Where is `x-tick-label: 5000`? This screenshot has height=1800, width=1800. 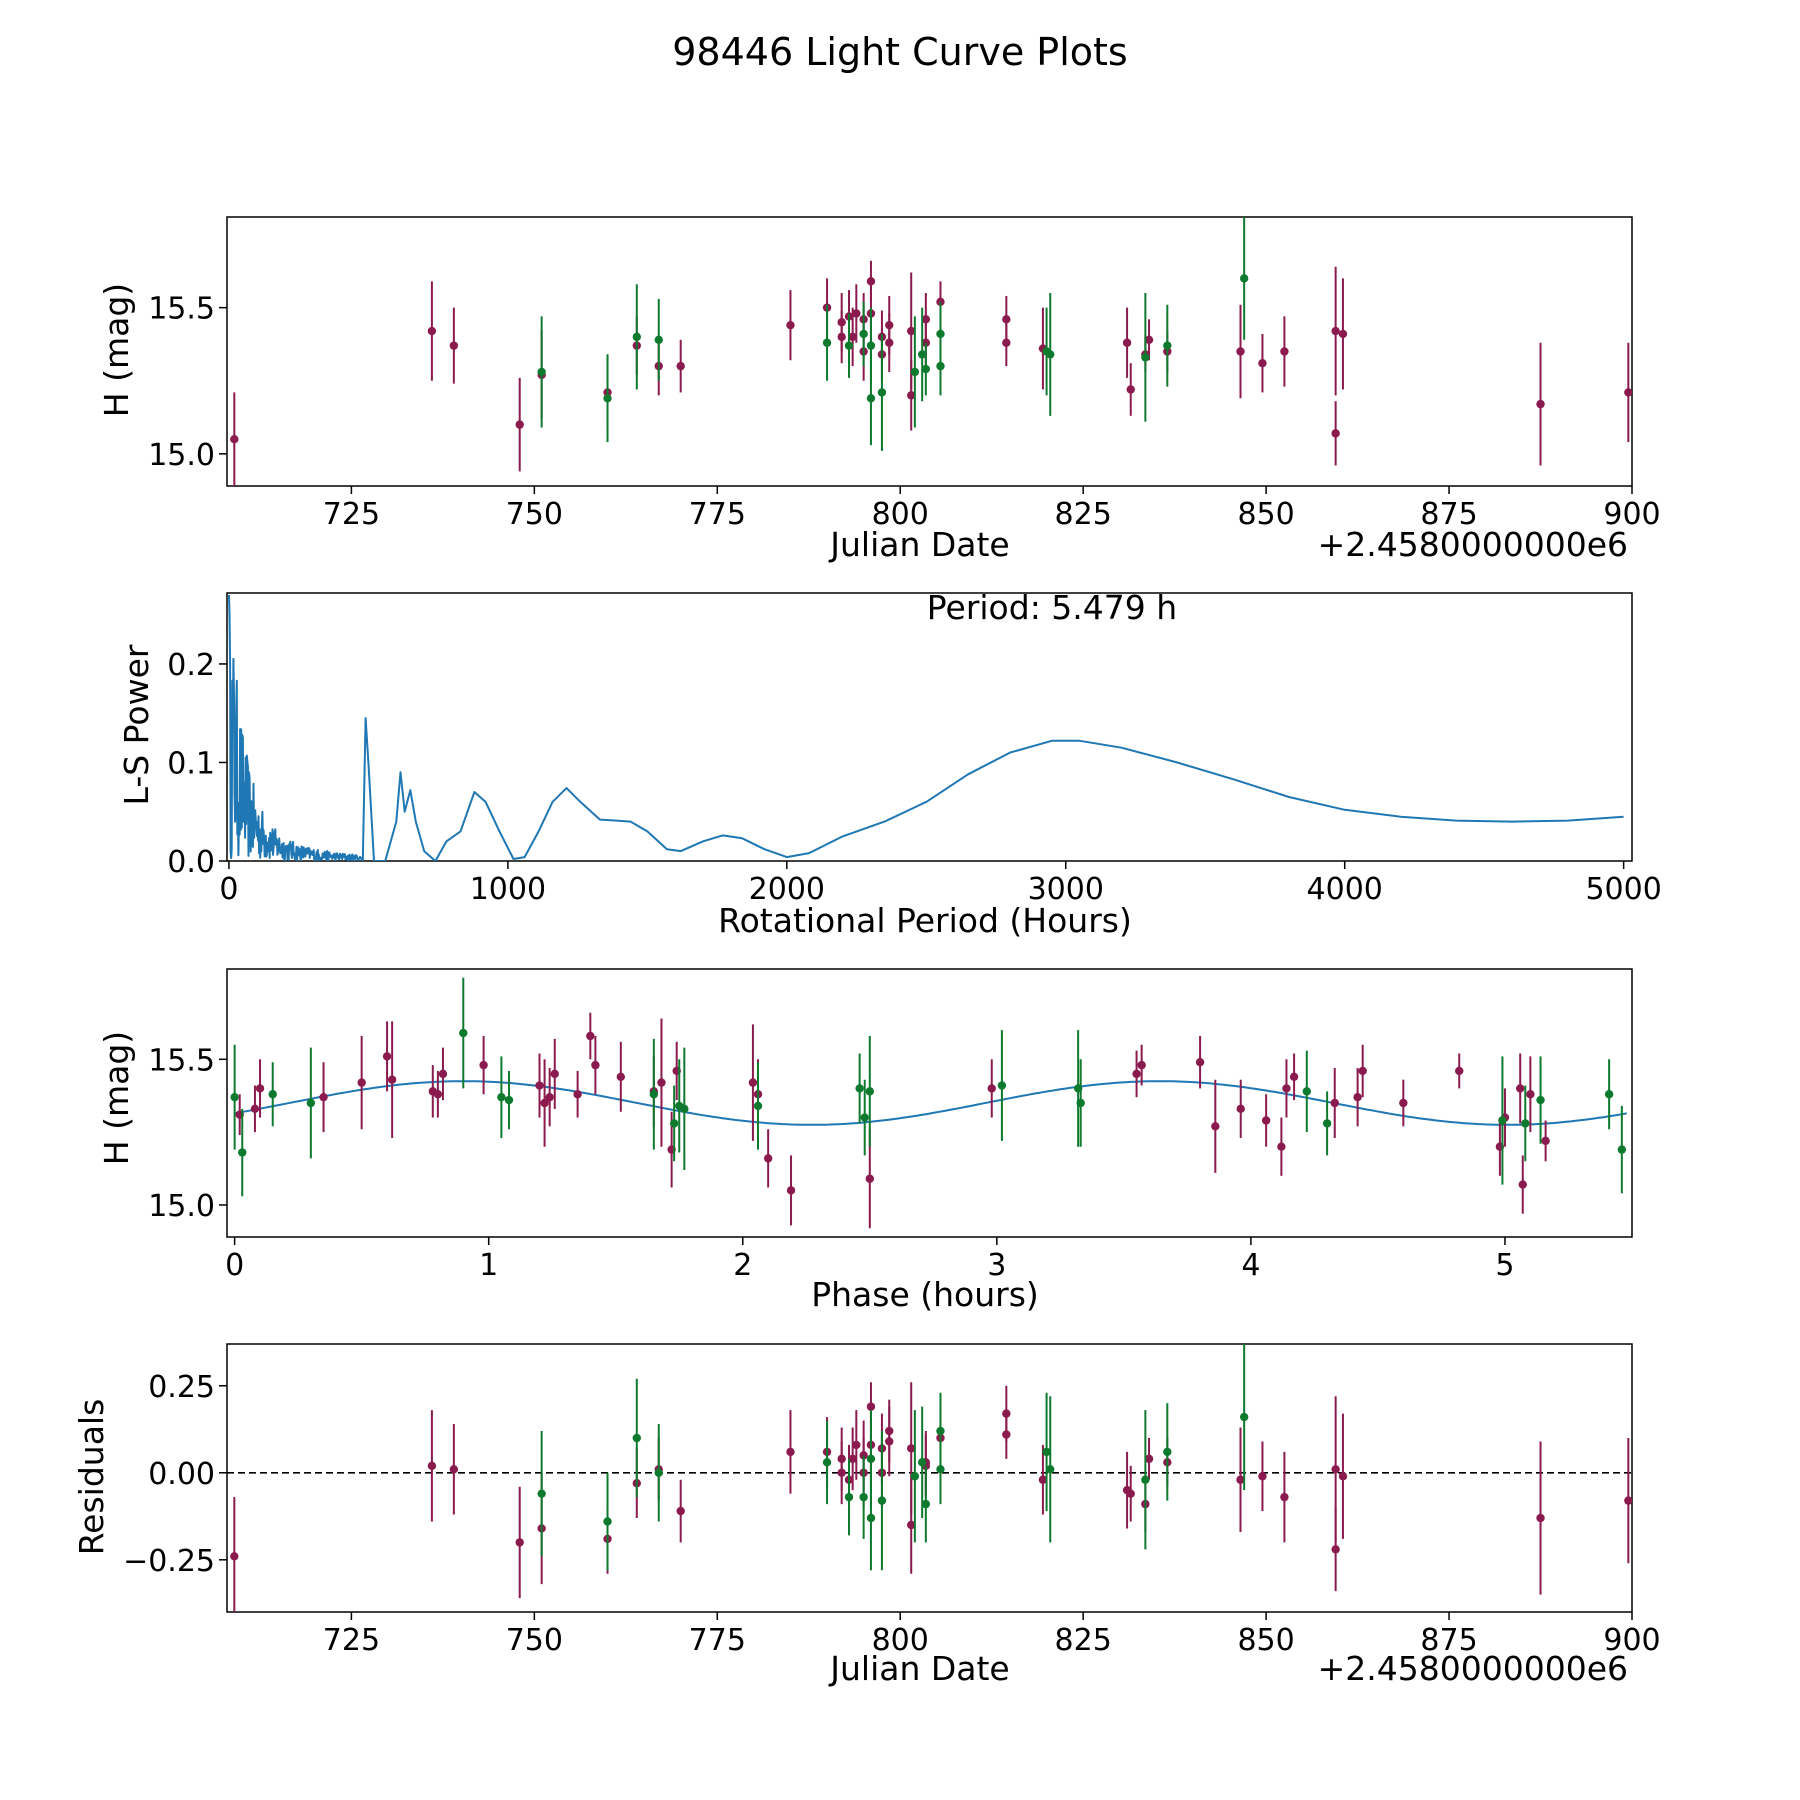 x-tick-label: 5000 is located at coordinates (1623, 889).